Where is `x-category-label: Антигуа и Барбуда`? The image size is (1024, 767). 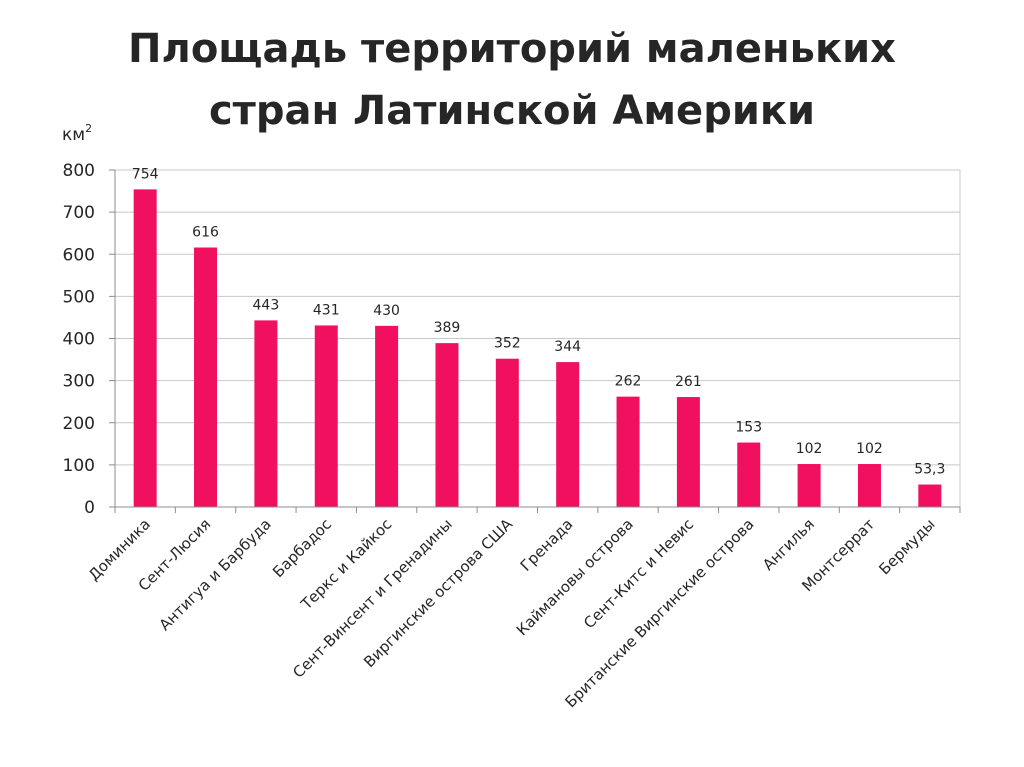 x-category-label: Антигуа и Барбуда is located at coordinates (215, 574).